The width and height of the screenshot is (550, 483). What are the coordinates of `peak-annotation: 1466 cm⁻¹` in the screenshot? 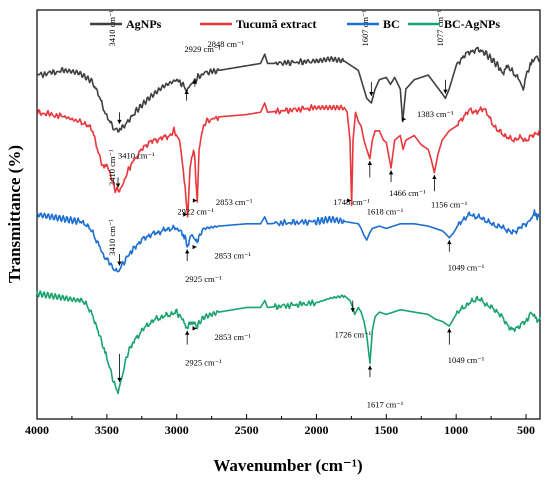 It's located at (407, 184).